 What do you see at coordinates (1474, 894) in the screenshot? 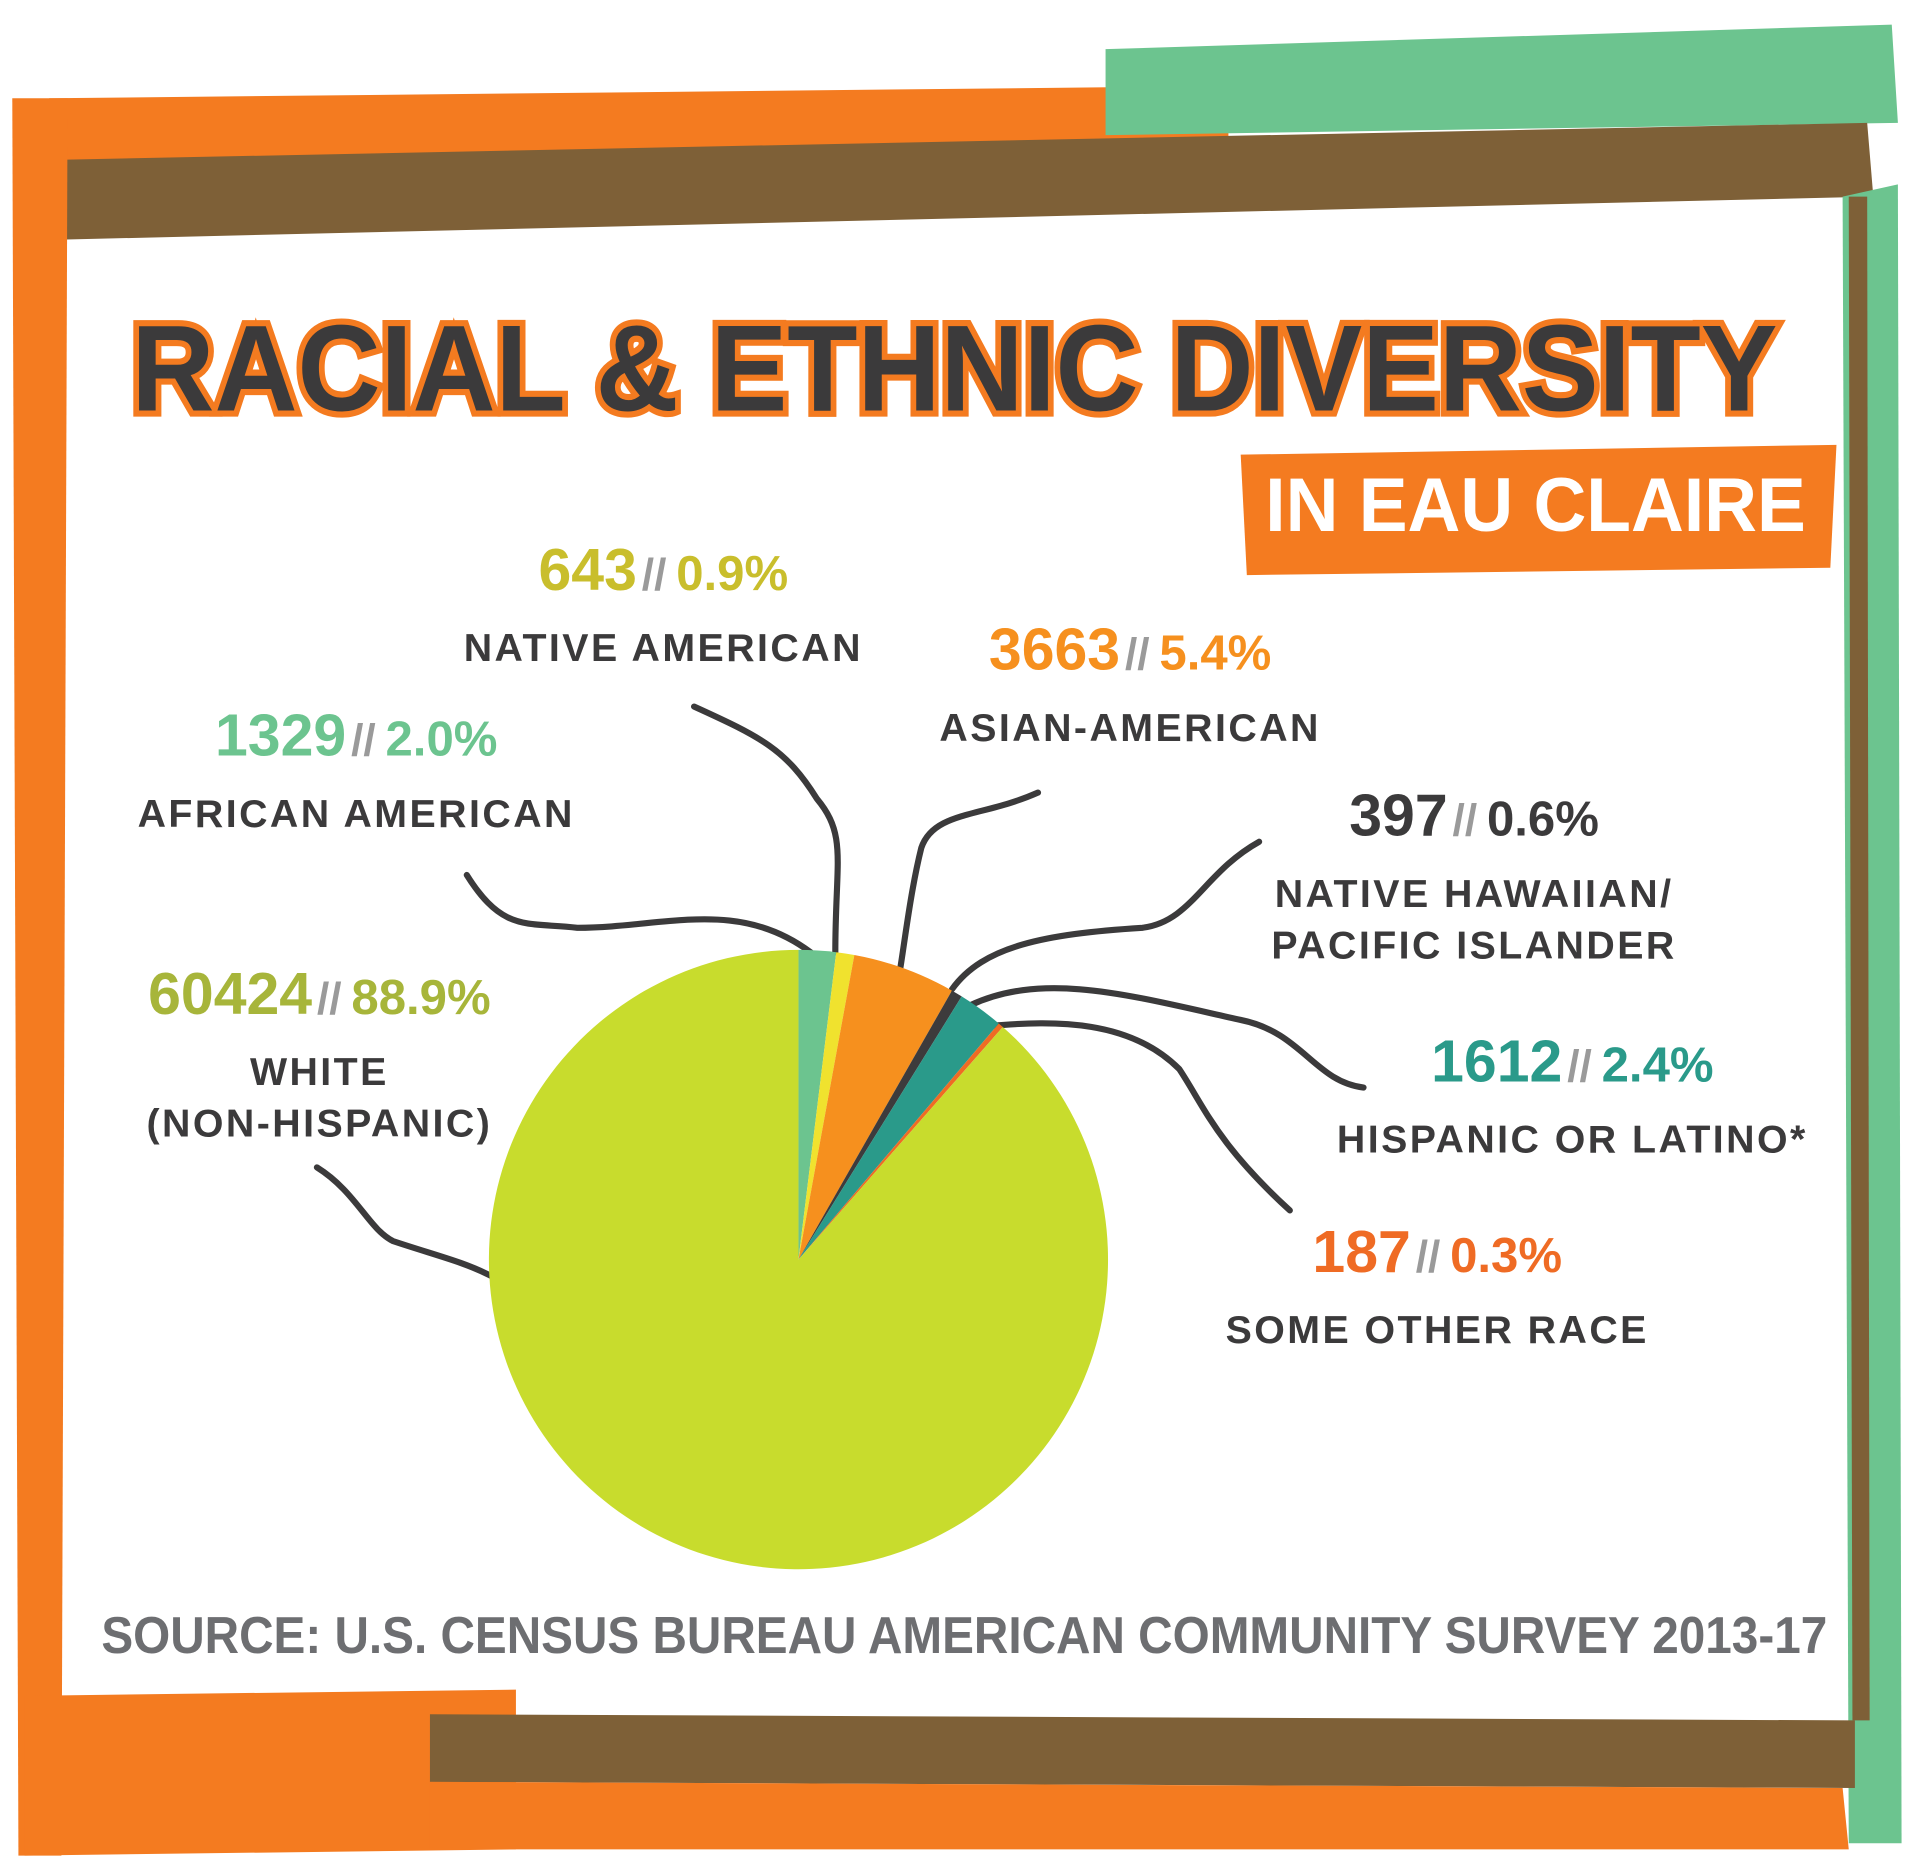
I see `category-label: NATIVE HAWAIIAN/` at bounding box center [1474, 894].